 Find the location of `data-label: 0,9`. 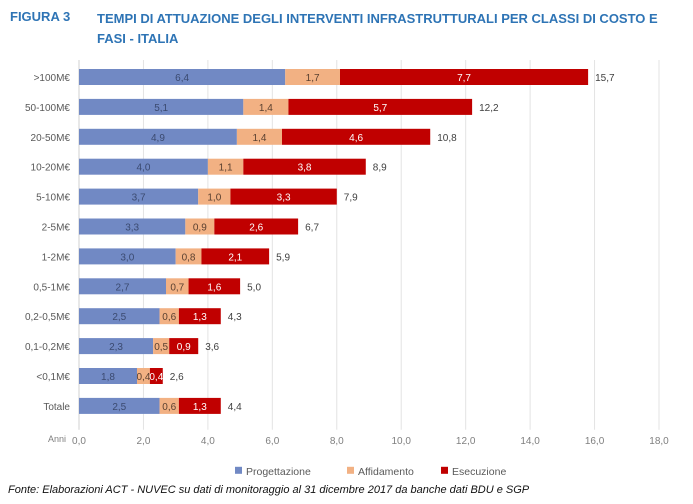

data-label: 0,9 is located at coordinates (184, 347).